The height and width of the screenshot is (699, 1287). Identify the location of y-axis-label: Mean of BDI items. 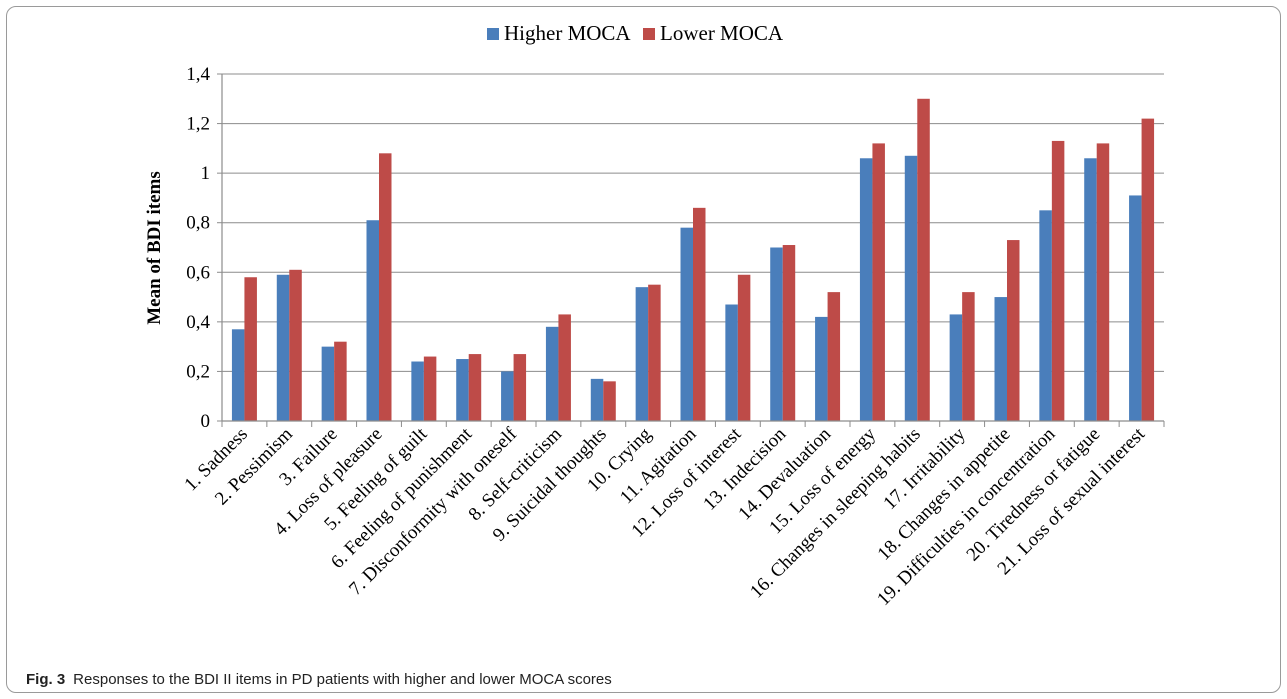
(154, 248).